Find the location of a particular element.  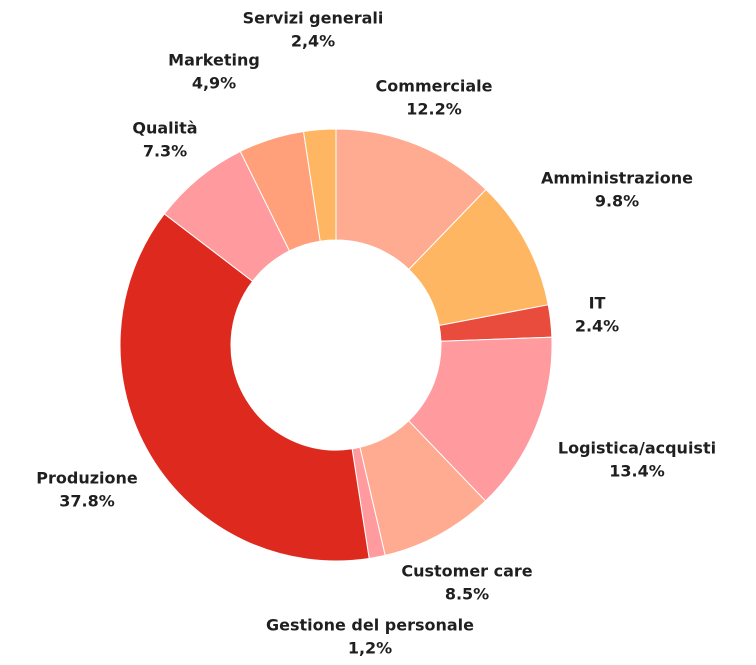

slice-label: Qualità is located at coordinates (164, 128).